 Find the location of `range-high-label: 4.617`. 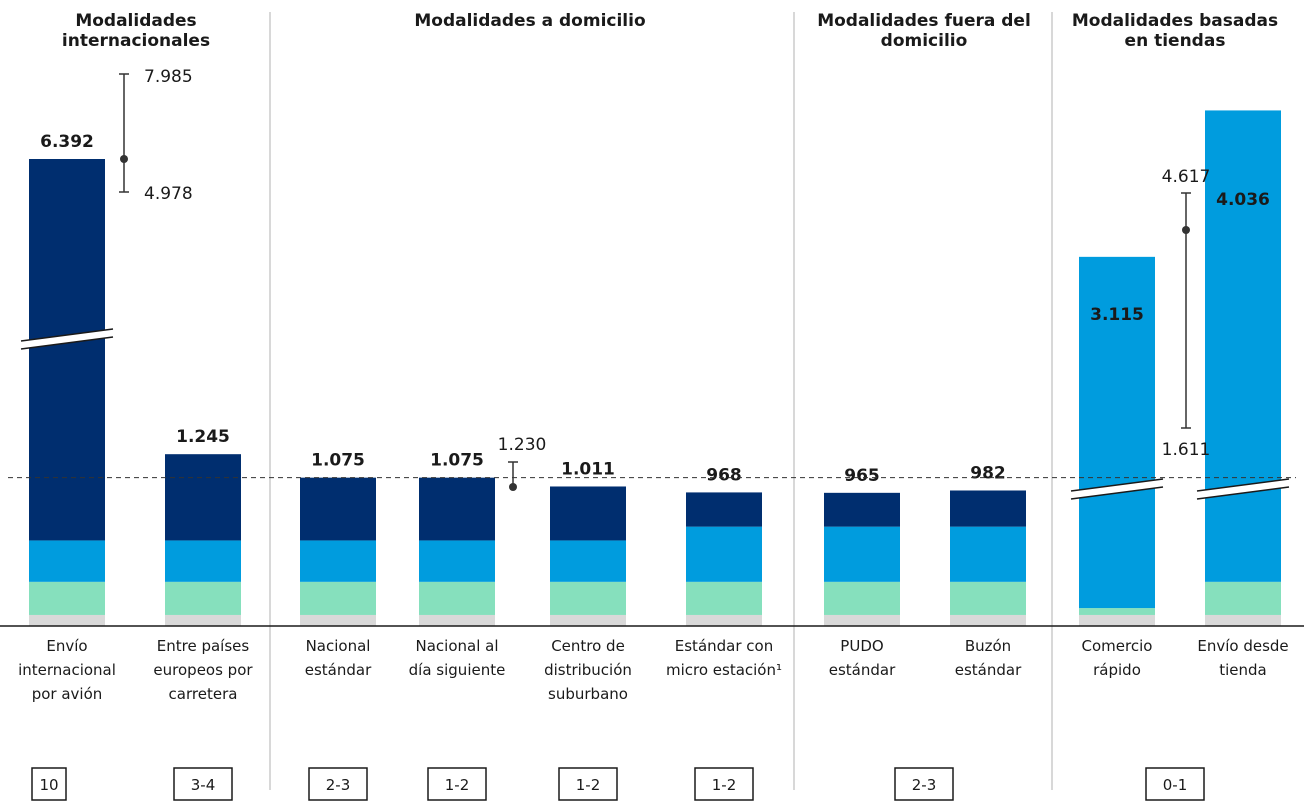

range-high-label: 4.617 is located at coordinates (1186, 177).